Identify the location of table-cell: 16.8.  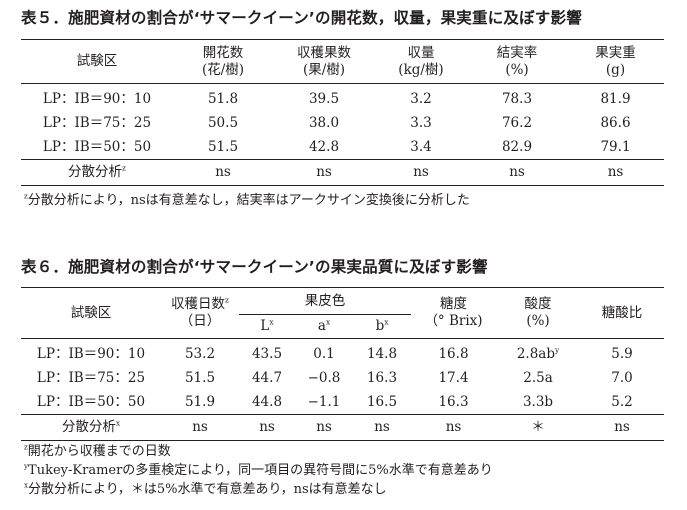
(453, 353).